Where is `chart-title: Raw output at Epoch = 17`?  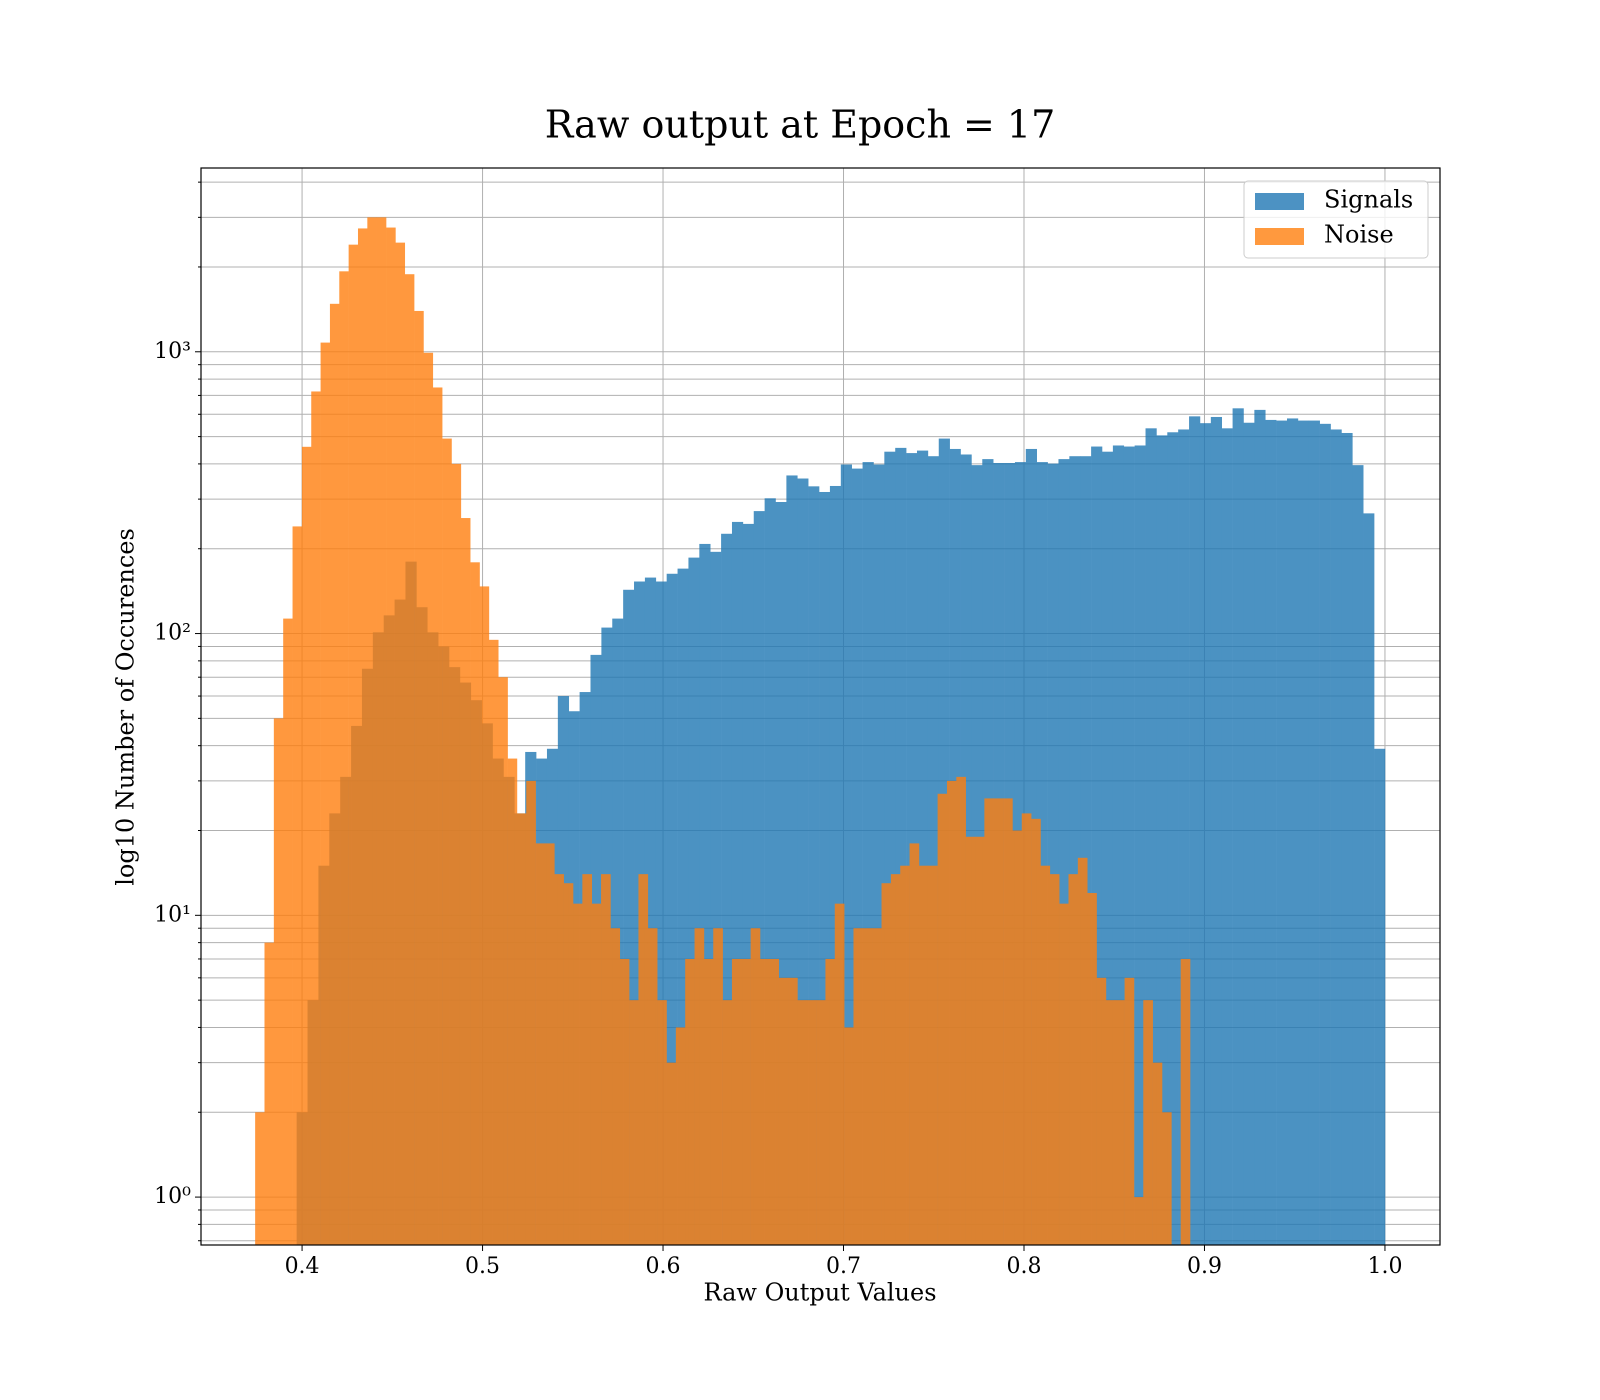 chart-title: Raw output at Epoch = 17 is located at coordinates (800, 125).